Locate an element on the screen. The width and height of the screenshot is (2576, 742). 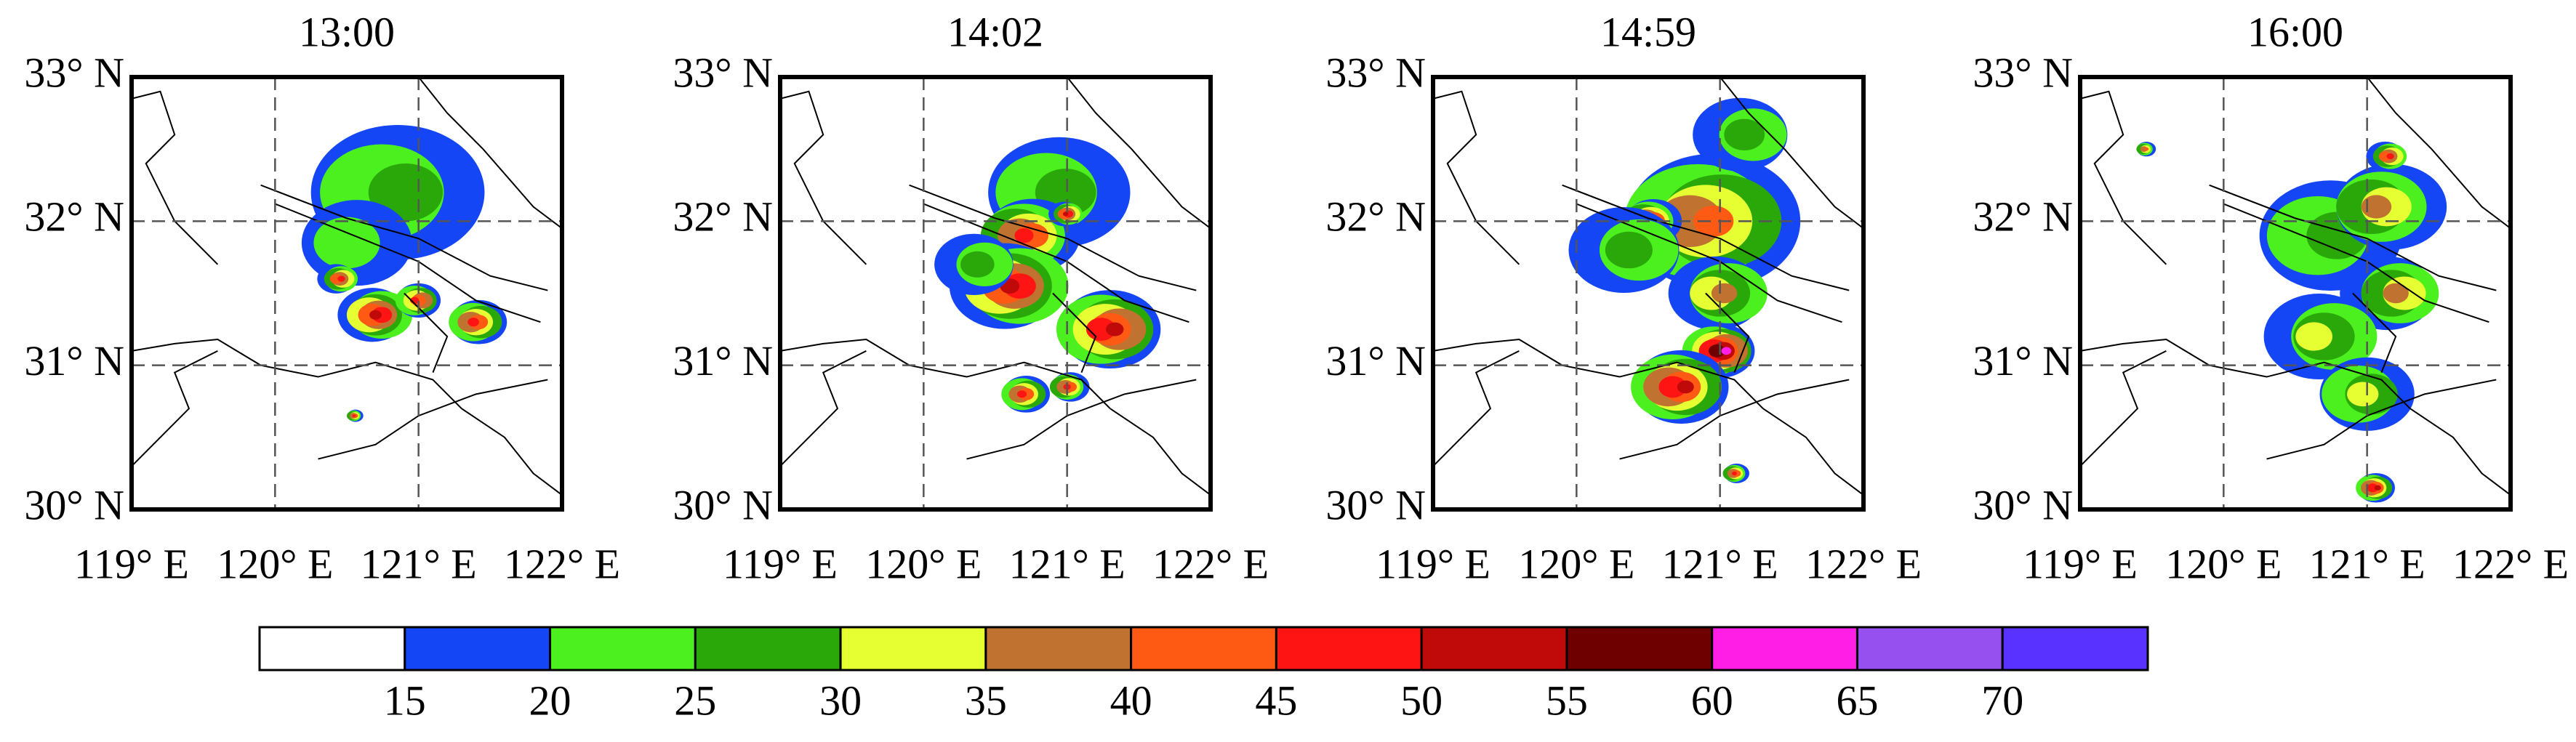
colorbar-label: 55 is located at coordinates (1567, 700).